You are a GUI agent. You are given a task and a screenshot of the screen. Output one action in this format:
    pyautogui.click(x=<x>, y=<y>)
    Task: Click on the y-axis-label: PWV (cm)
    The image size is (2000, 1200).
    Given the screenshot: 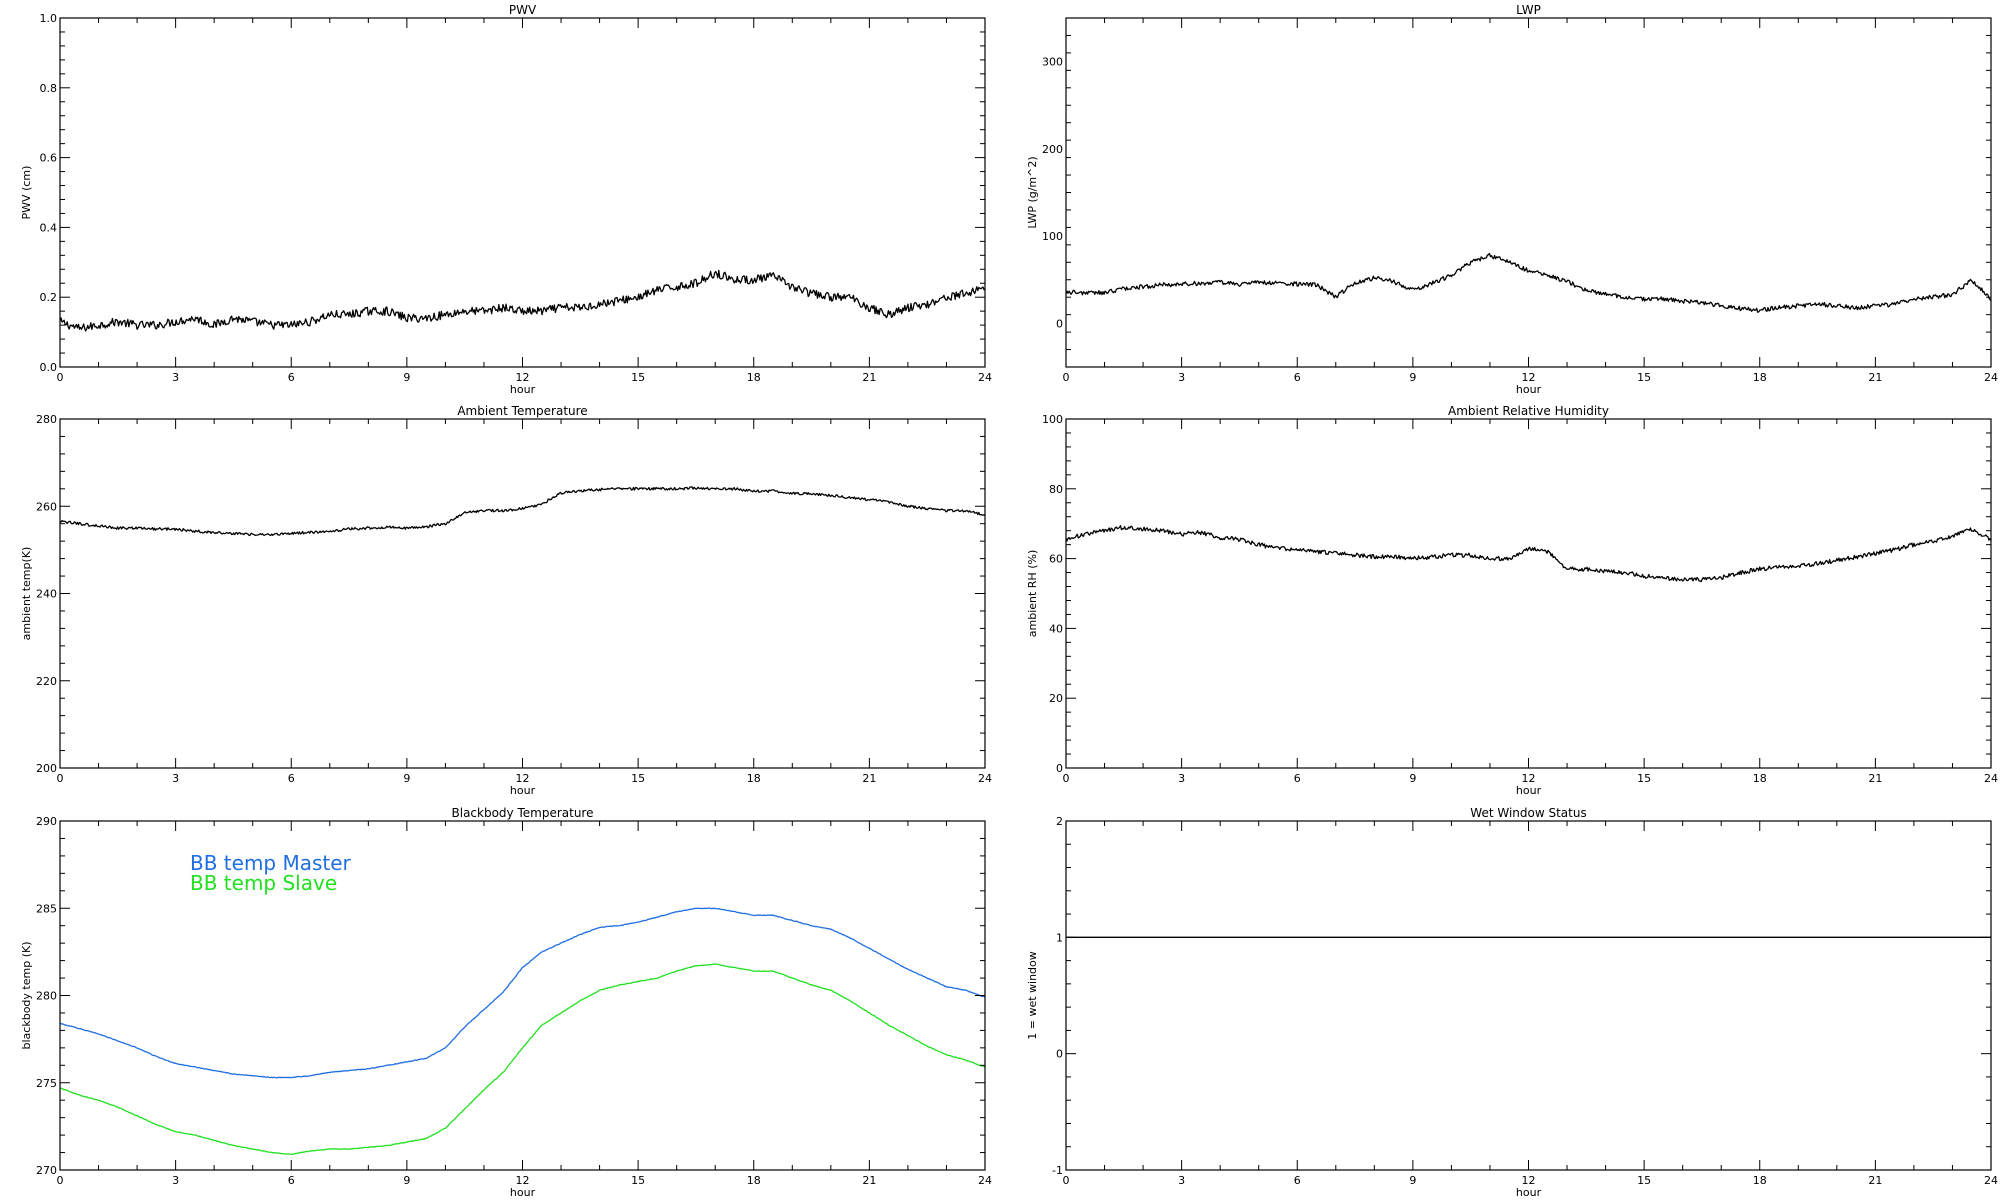 What is the action you would take?
    pyautogui.click(x=26, y=193)
    